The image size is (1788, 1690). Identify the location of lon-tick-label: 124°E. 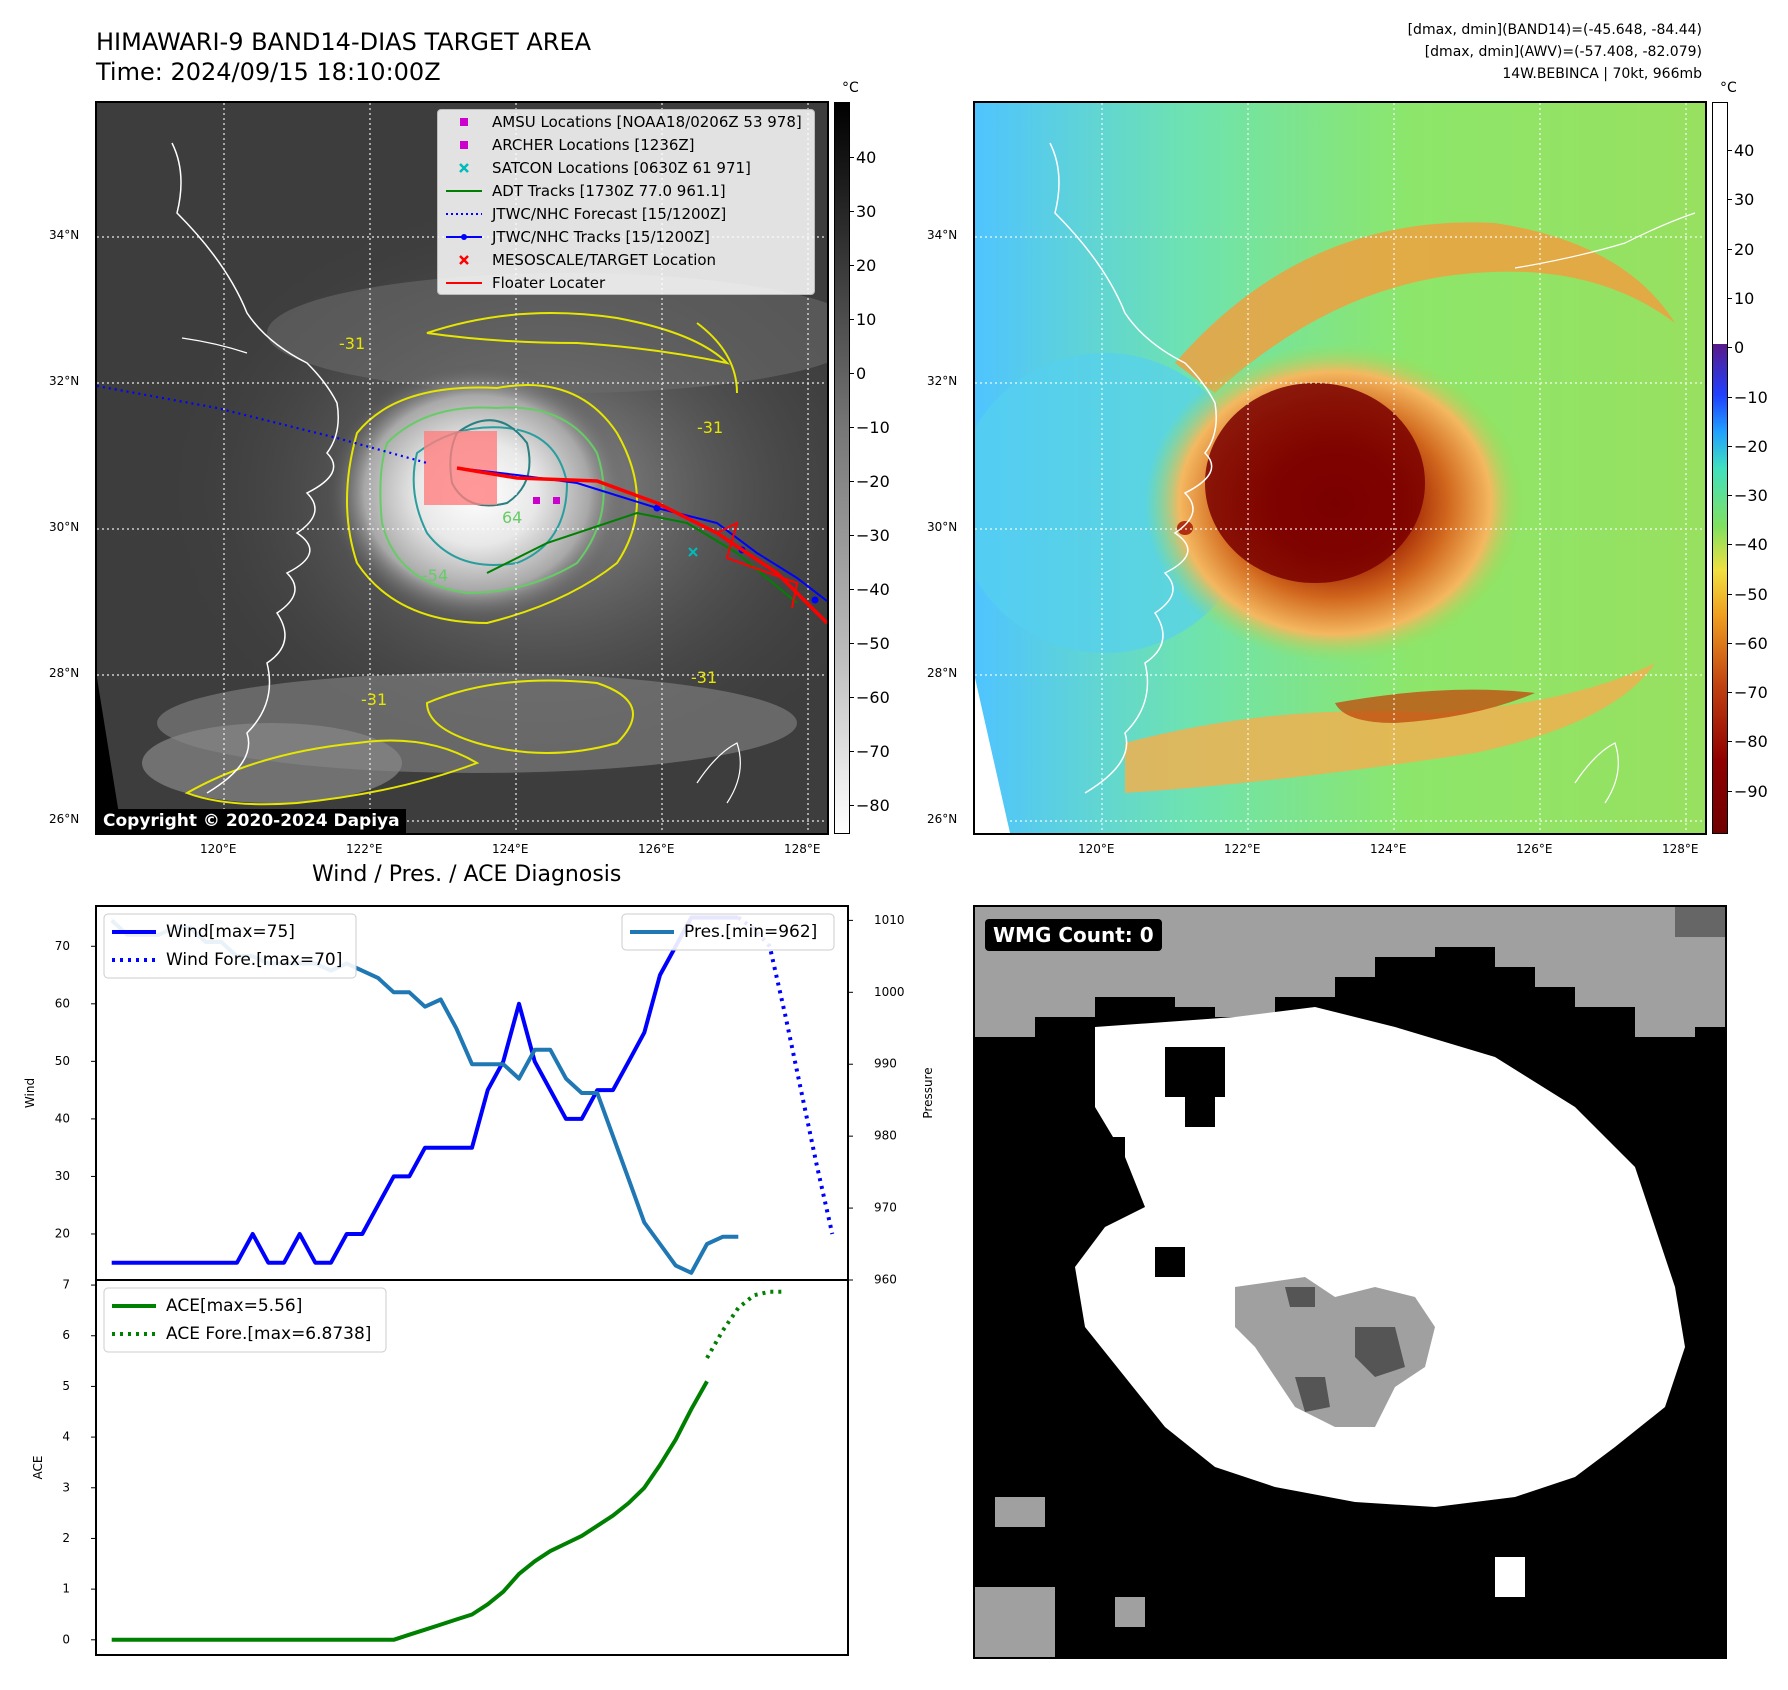
(1388, 849).